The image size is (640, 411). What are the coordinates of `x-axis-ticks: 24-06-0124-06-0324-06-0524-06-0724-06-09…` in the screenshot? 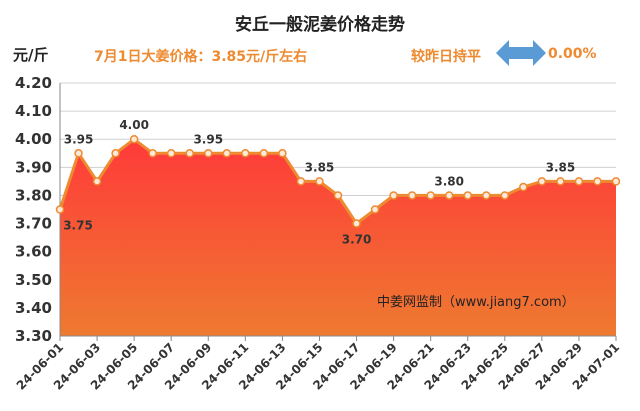 It's located at (318, 364).